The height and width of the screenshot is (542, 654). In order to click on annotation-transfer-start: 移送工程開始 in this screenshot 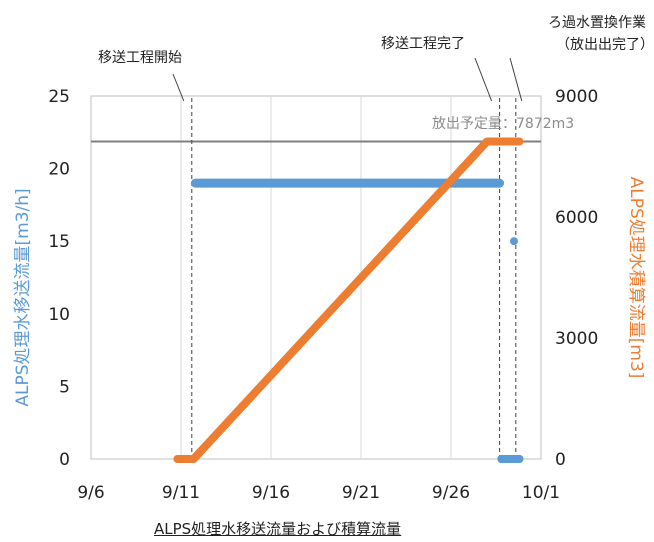, I will do `click(140, 58)`.